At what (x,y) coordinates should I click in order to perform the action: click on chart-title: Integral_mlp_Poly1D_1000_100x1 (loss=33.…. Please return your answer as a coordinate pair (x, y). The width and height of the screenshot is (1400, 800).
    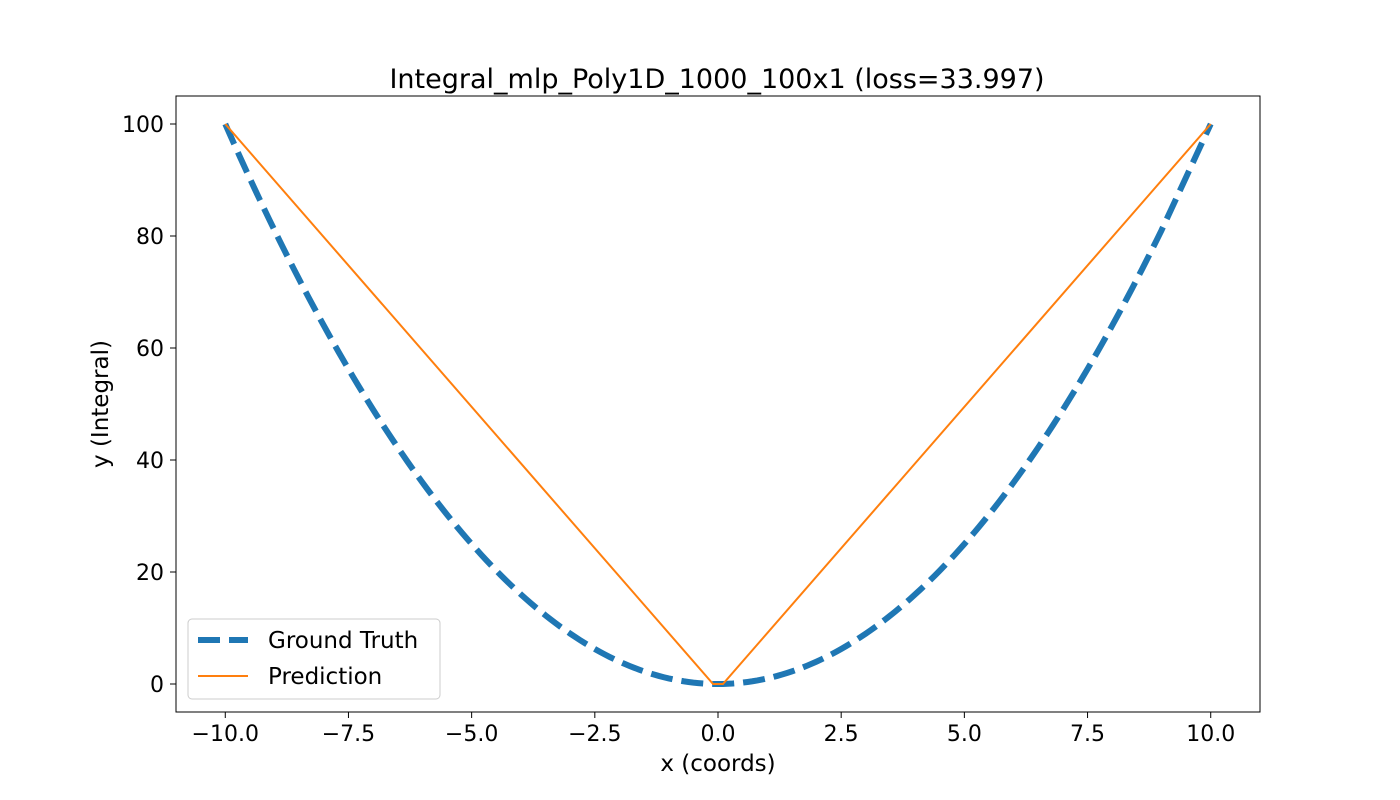
    Looking at the image, I should click on (716, 79).